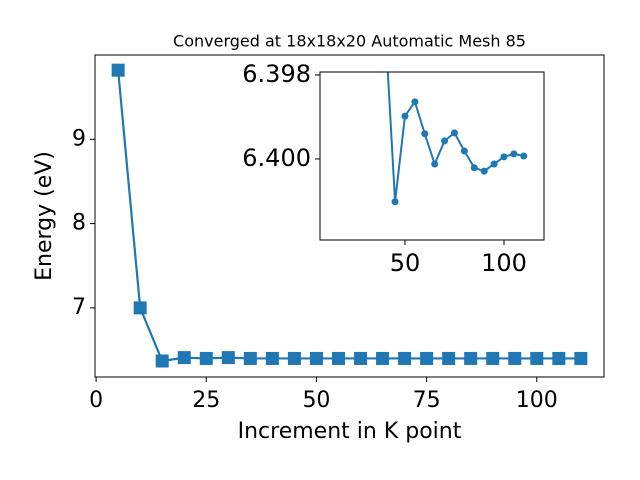 This screenshot has height=480, width=640. Describe the element at coordinates (79, 138) in the screenshot. I see `y-tick-label: 9` at that location.